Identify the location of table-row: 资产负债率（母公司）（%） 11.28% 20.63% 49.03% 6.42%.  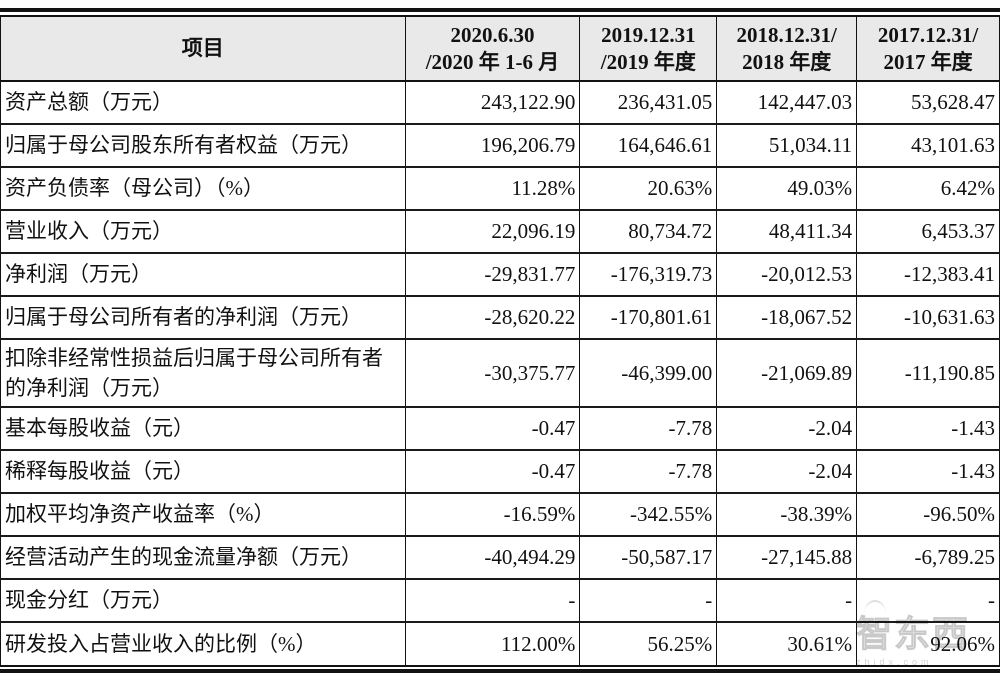
(500, 189).